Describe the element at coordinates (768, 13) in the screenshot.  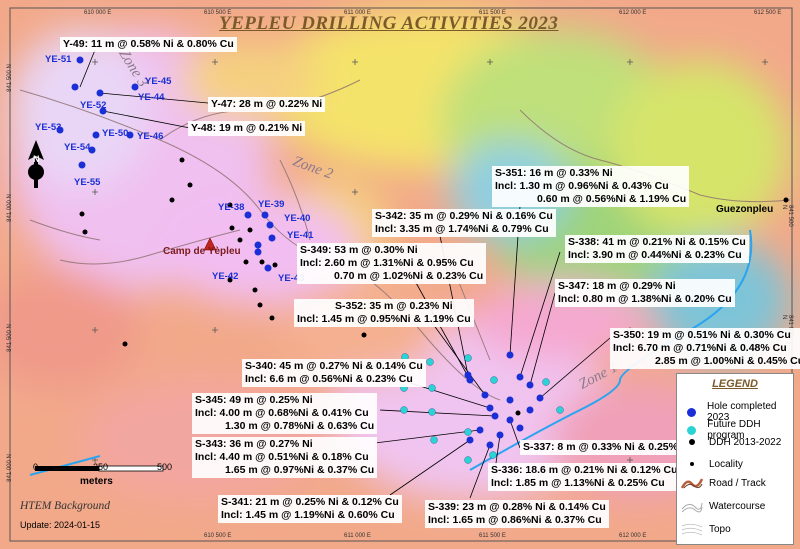
I see `grid-tick-top: 612 500 E` at that location.